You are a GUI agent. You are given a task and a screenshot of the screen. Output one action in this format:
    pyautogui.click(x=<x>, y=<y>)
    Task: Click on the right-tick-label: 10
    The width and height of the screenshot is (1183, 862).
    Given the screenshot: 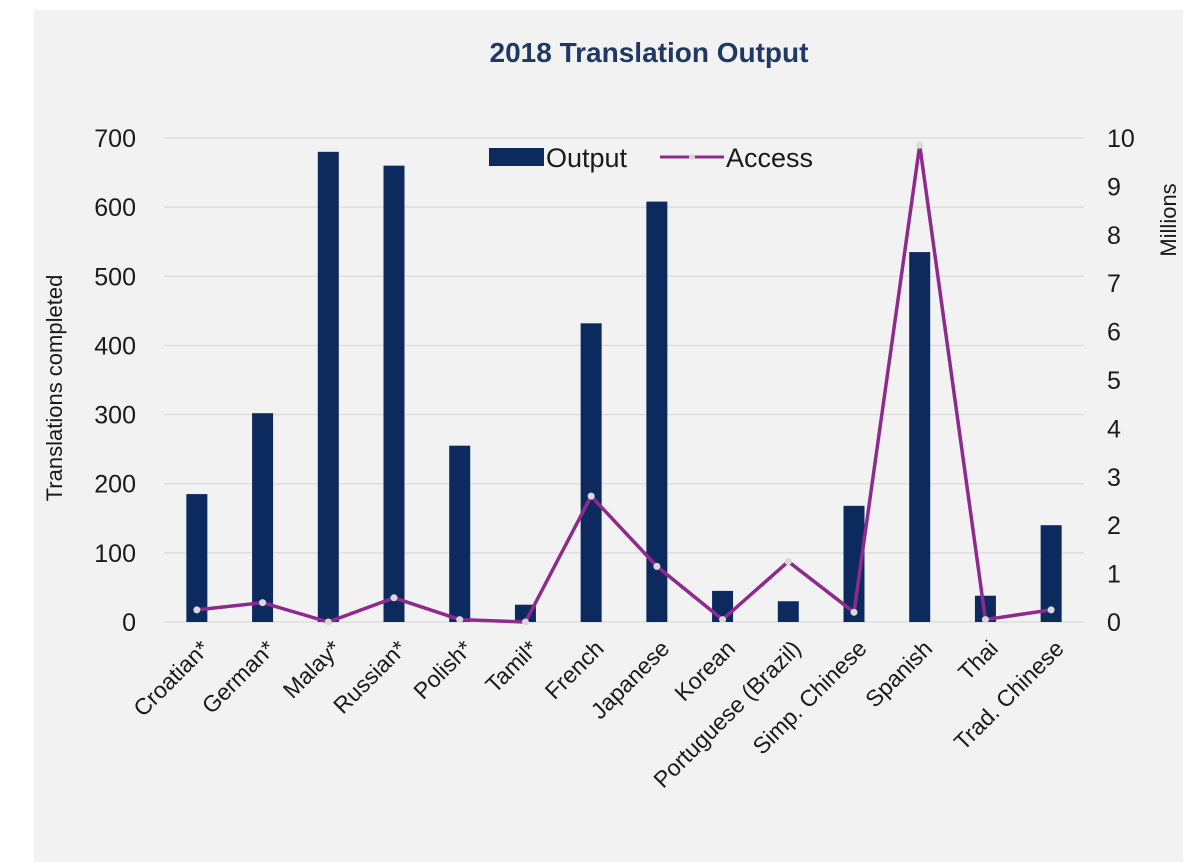 What is the action you would take?
    pyautogui.click(x=1121, y=139)
    